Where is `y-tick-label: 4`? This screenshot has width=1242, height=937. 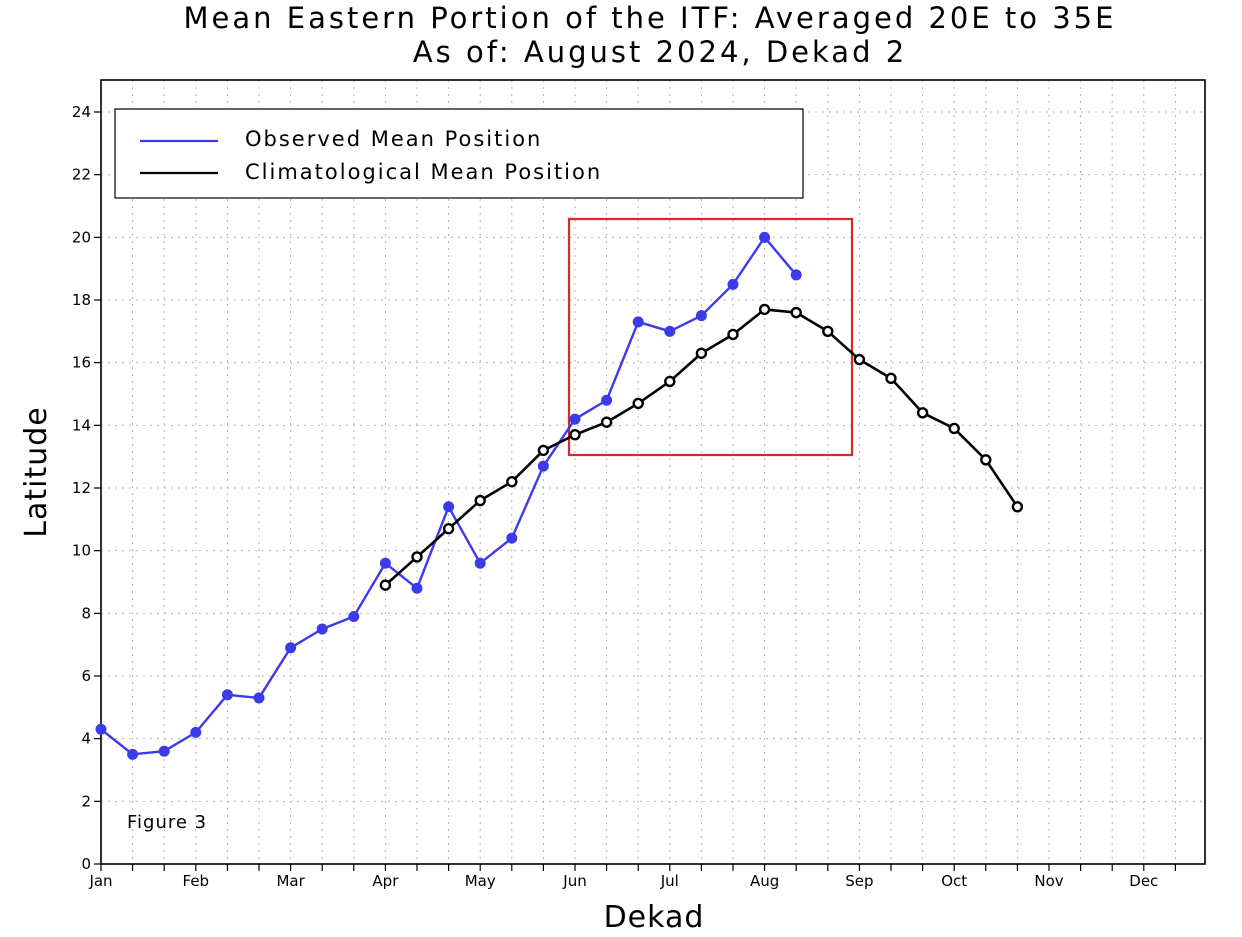 y-tick-label: 4 is located at coordinates (86, 739).